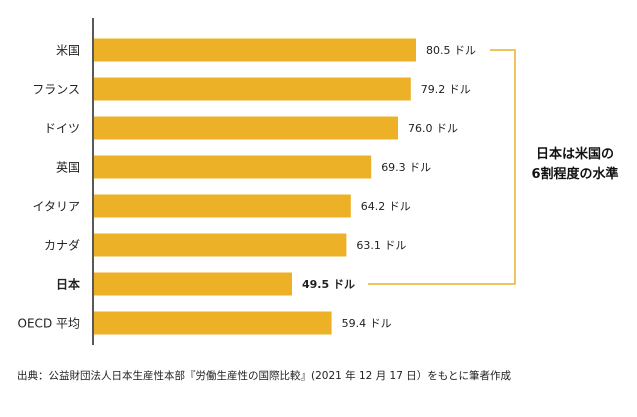 The width and height of the screenshot is (637, 417). Describe the element at coordinates (56, 207) in the screenshot. I see `category-label: イタリア` at that location.